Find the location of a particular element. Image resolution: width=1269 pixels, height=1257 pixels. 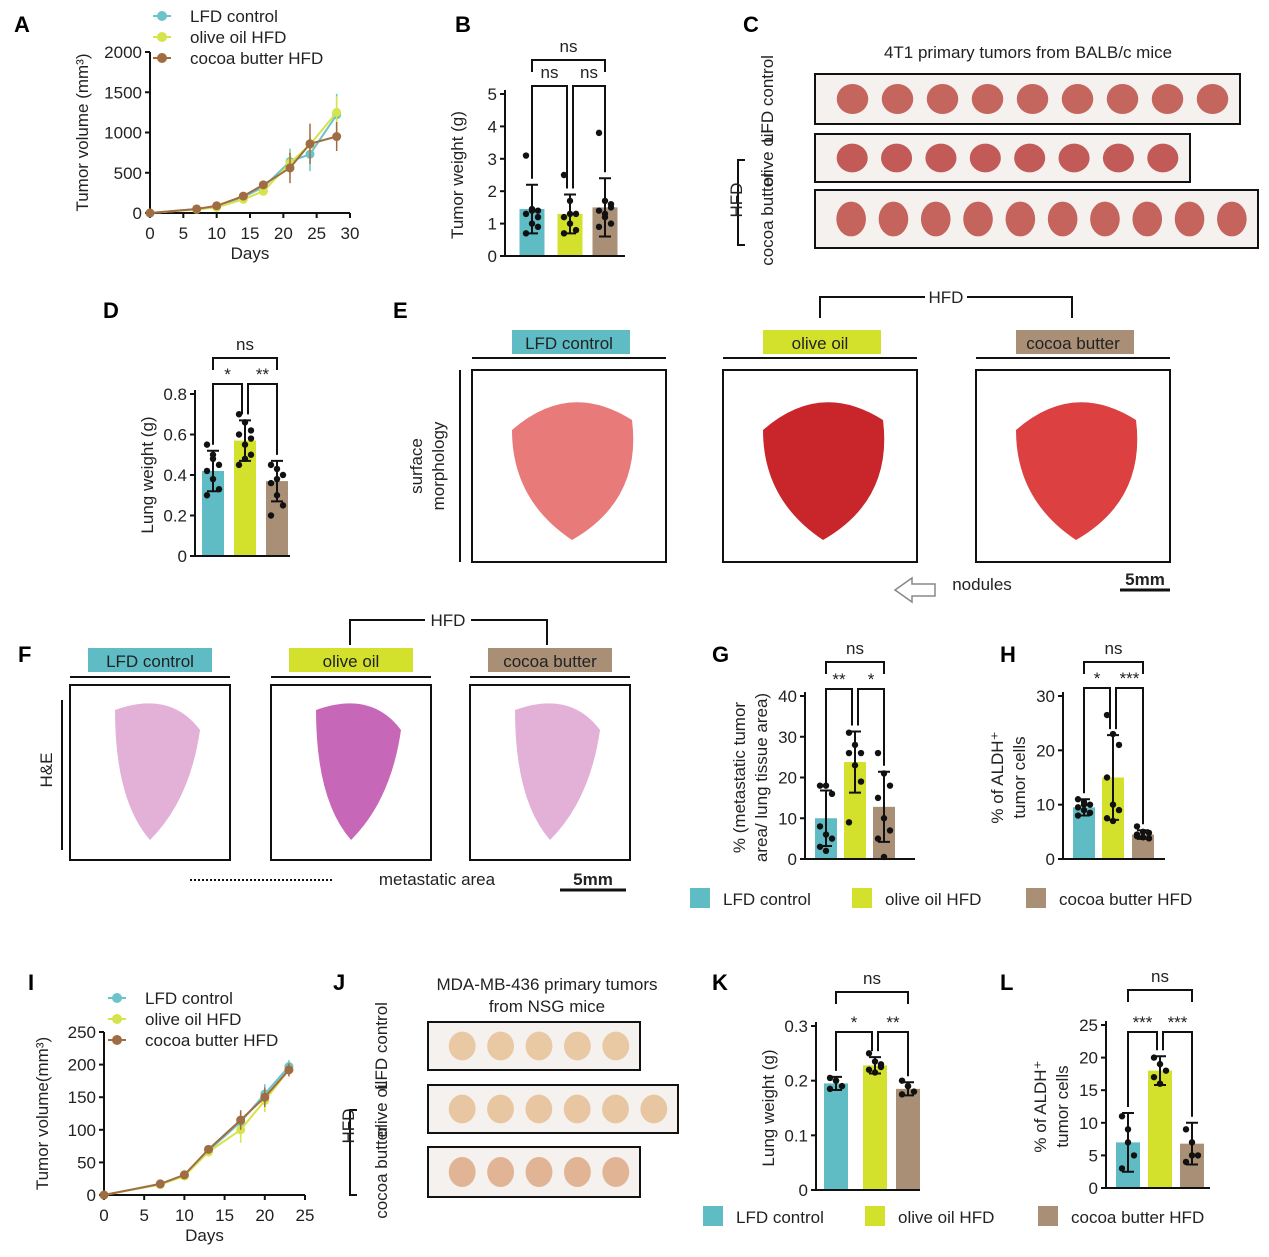

x-tick-label: 15 is located at coordinates (250, 233).